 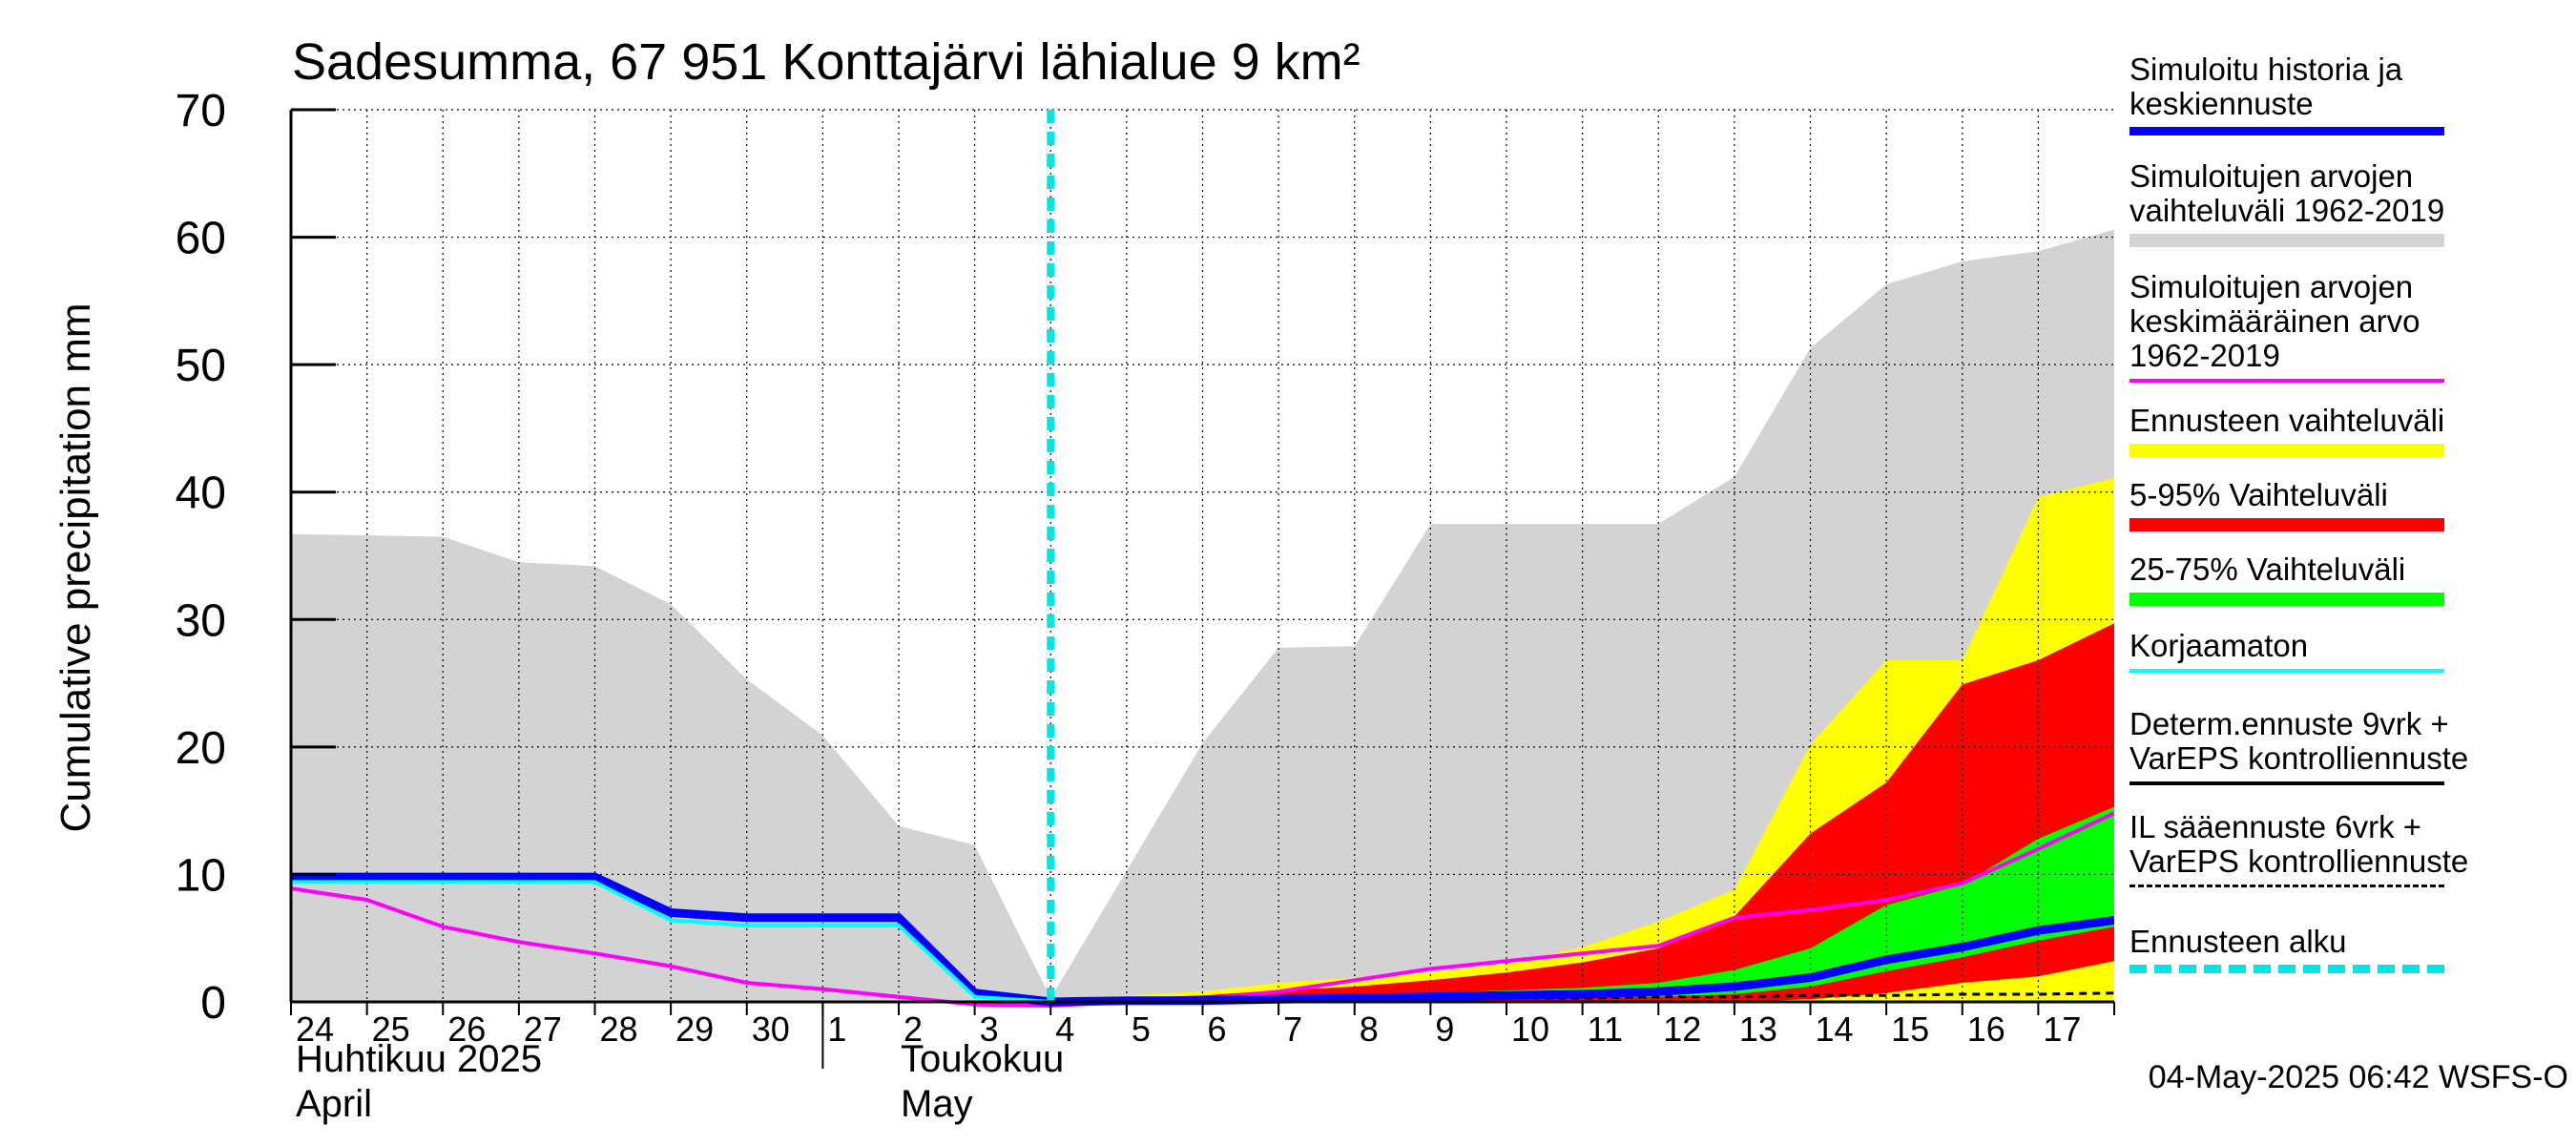 I want to click on legend-item: Ennusteen vaihteluväli, so click(x=2339, y=430).